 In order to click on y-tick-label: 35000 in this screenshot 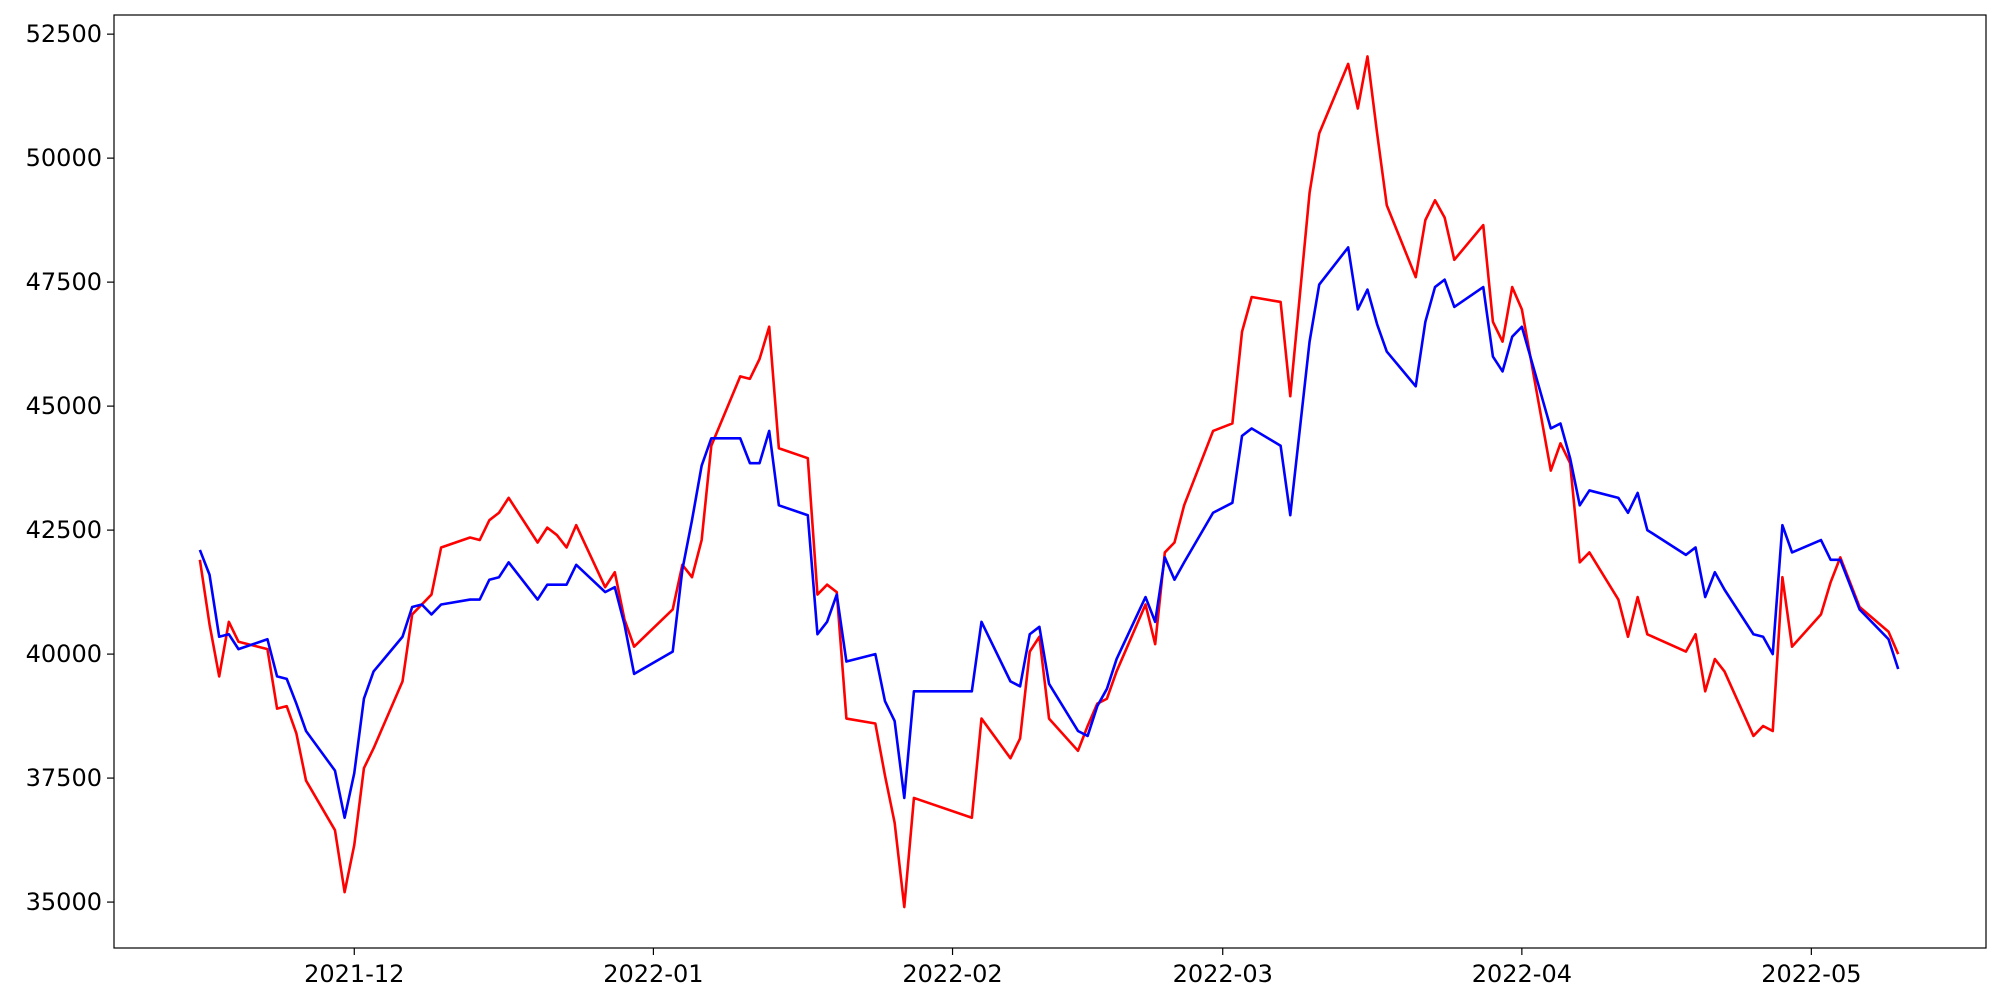, I will do `click(64, 902)`.